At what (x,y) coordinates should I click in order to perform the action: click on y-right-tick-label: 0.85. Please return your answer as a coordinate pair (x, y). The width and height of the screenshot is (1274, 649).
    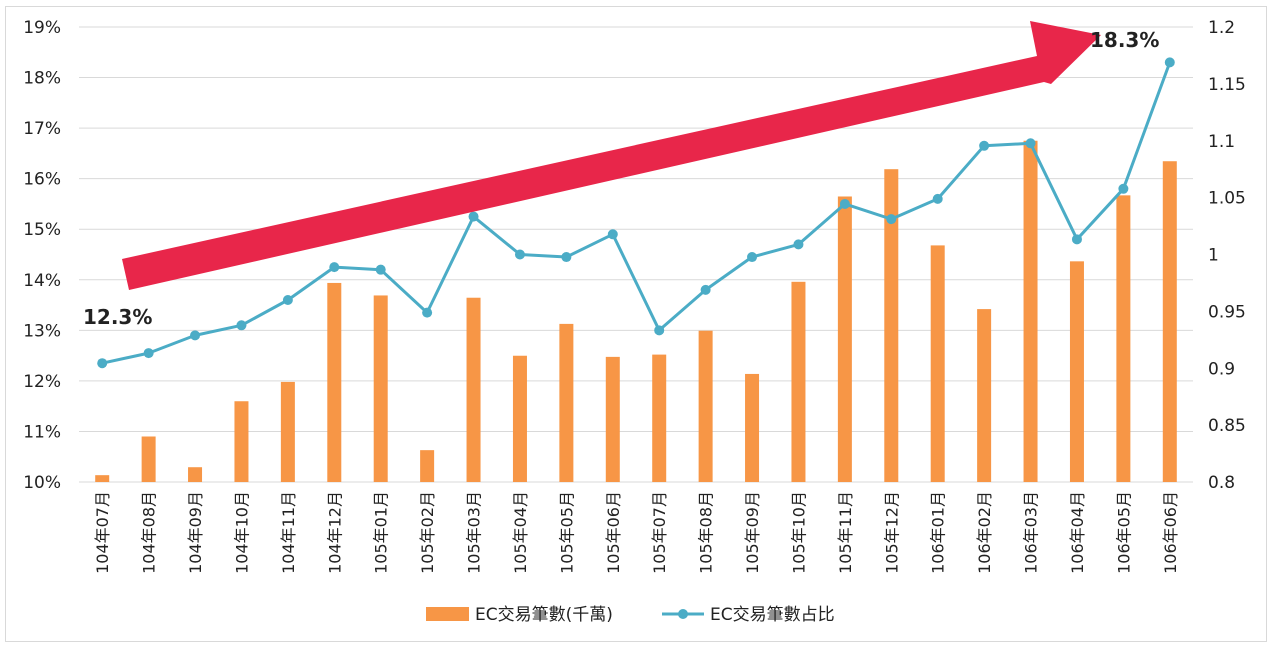
    Looking at the image, I should click on (1227, 426).